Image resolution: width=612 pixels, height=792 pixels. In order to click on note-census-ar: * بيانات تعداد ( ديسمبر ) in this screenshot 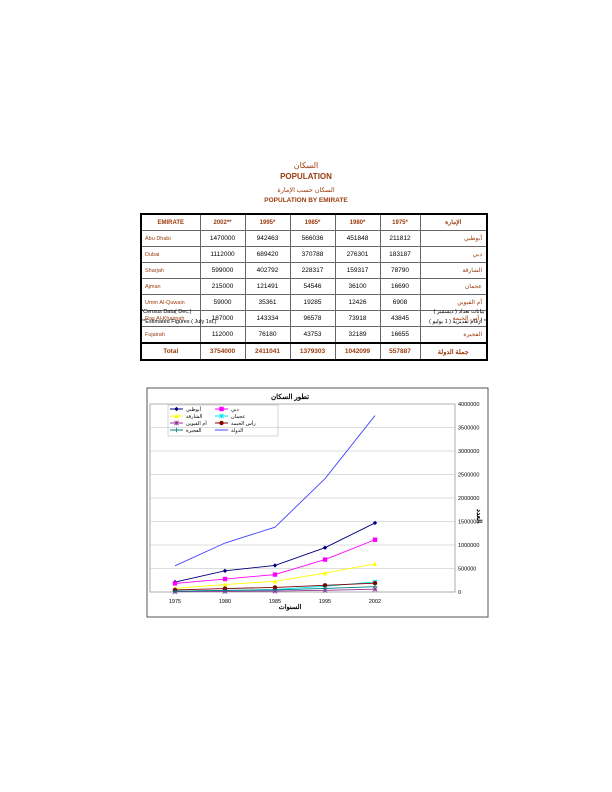, I will do `click(460, 312)`.